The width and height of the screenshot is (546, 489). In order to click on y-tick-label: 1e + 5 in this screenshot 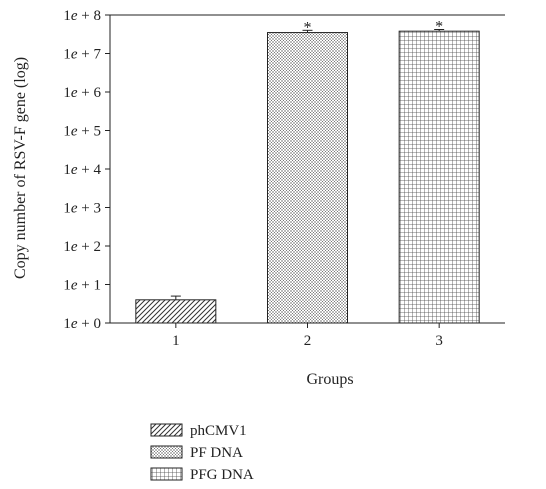, I will do `click(82, 132)`.